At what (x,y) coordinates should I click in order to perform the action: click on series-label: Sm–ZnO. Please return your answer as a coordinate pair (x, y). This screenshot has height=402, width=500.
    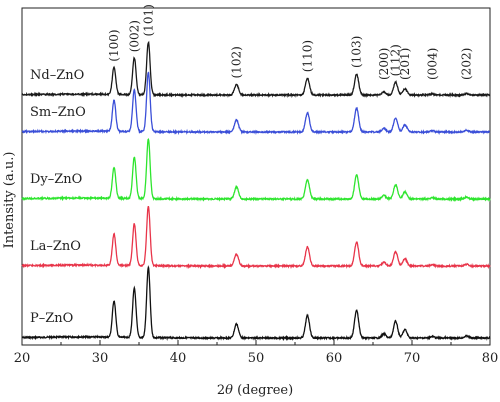
    Looking at the image, I should click on (58, 112).